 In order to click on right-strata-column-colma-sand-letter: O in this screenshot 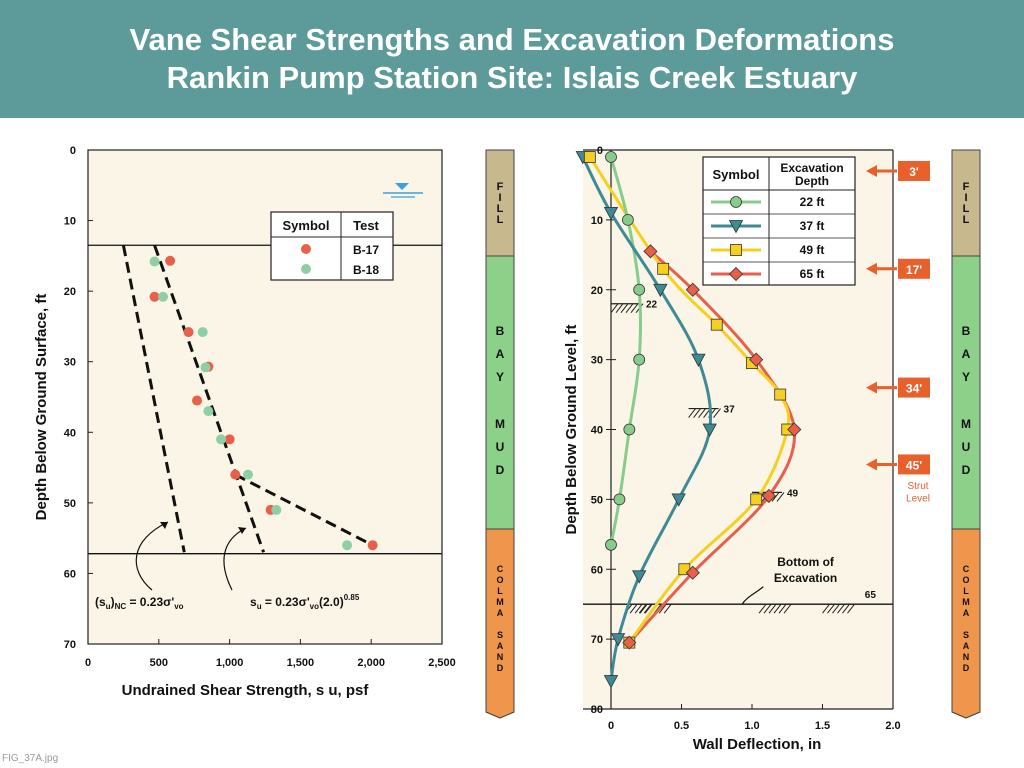, I will do `click(965, 580)`.